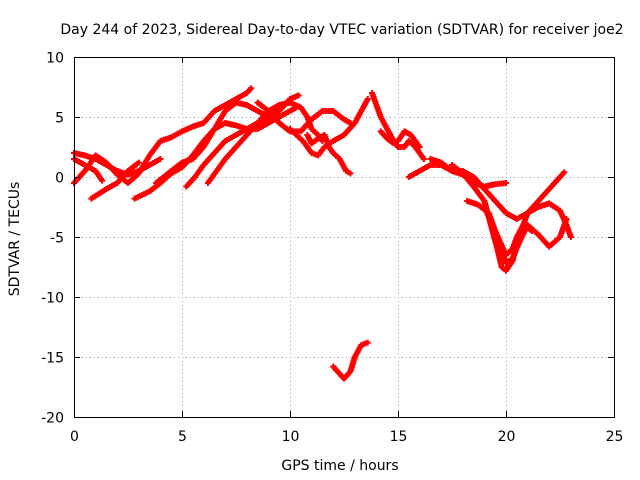  Describe the element at coordinates (59, 179) in the screenshot. I see `y-tick-label: 0` at that location.